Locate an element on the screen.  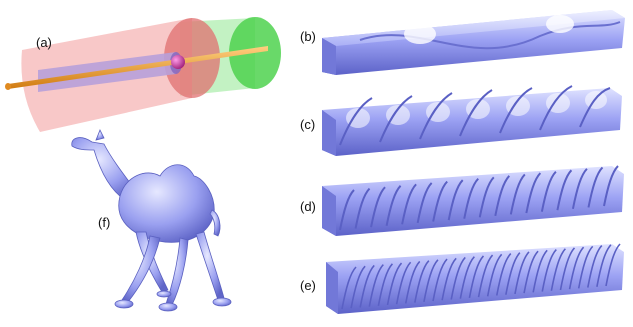
panel-f-camel is located at coordinates (151, 220).